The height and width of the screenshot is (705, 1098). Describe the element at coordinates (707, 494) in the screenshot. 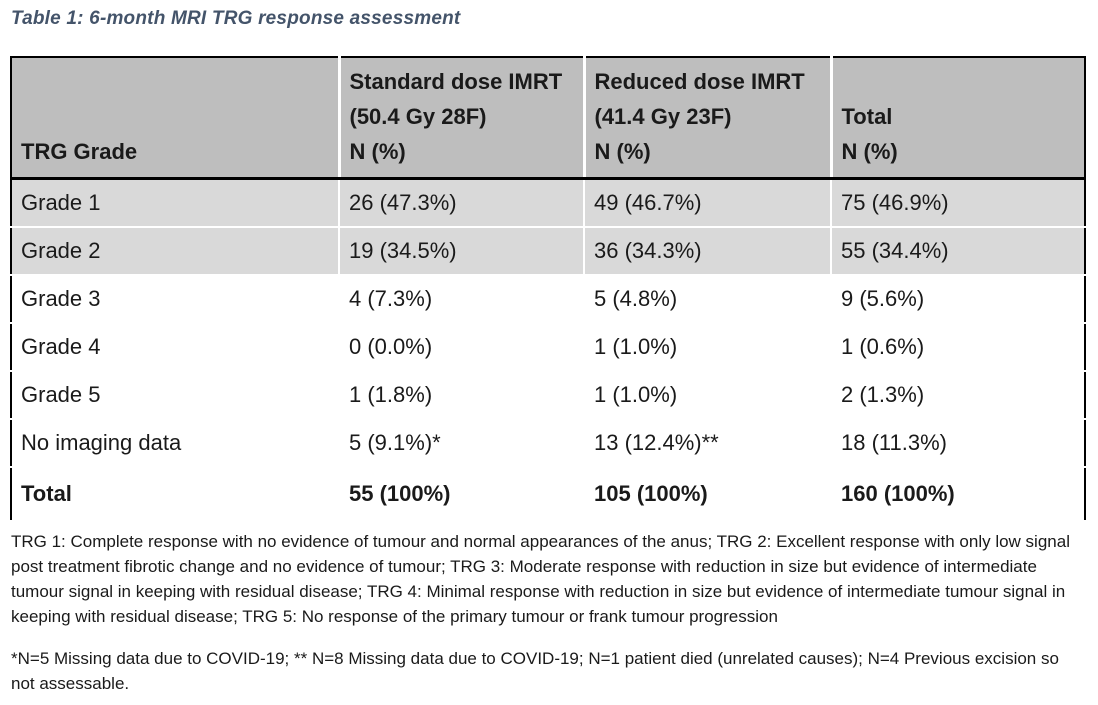

I see `reduced-dose-cell: 105 (100%)` at that location.